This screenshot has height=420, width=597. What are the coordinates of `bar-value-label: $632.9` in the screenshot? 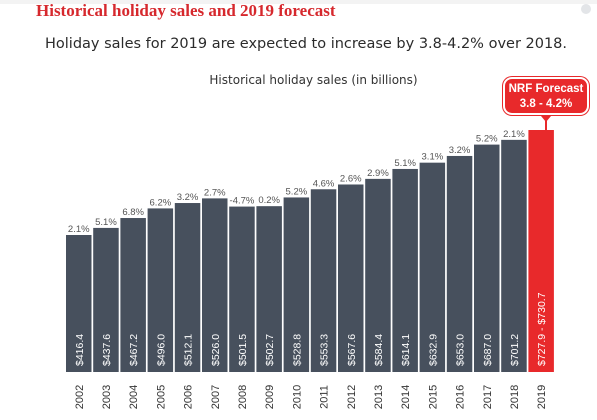 It's located at (433, 350).